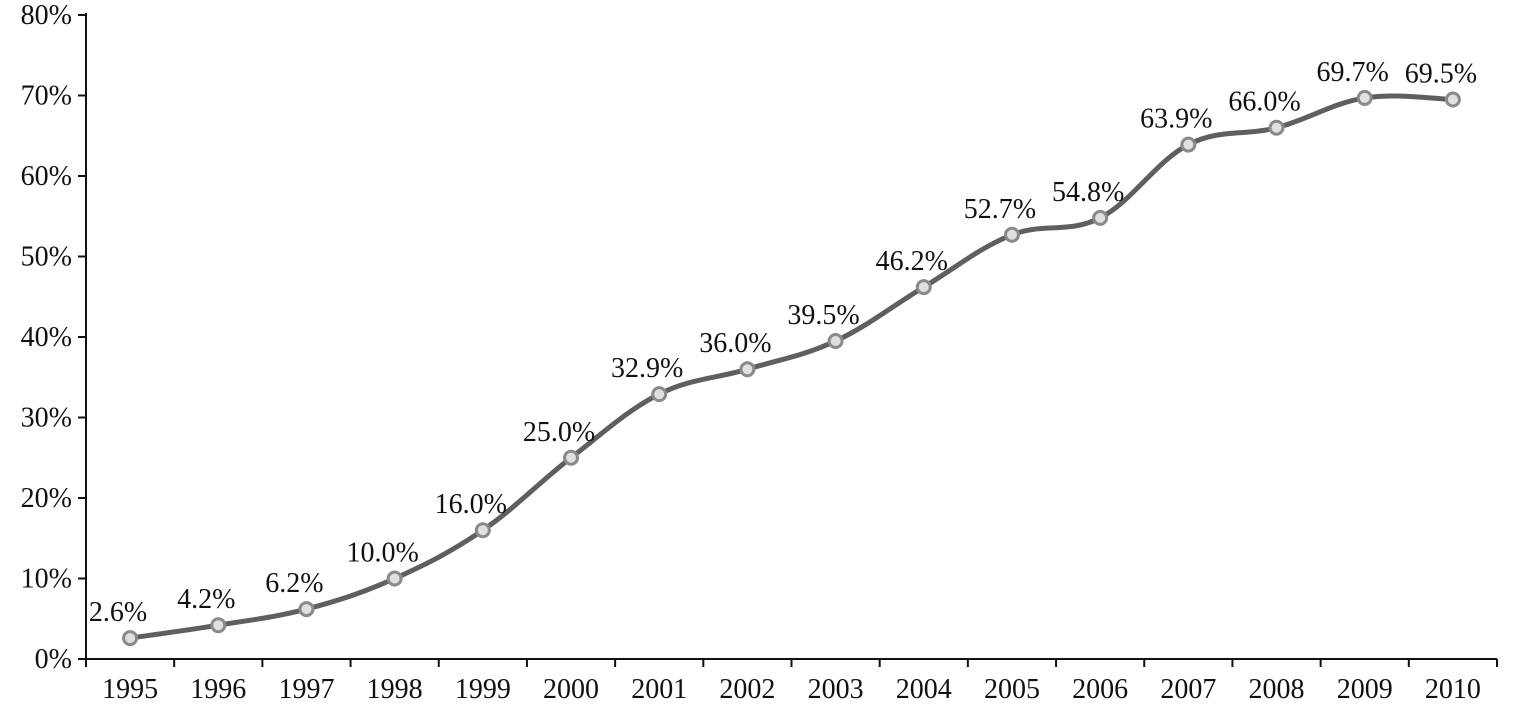 Image resolution: width=1522 pixels, height=707 pixels. What do you see at coordinates (836, 689) in the screenshot?
I see `x-tick-label: 2003` at bounding box center [836, 689].